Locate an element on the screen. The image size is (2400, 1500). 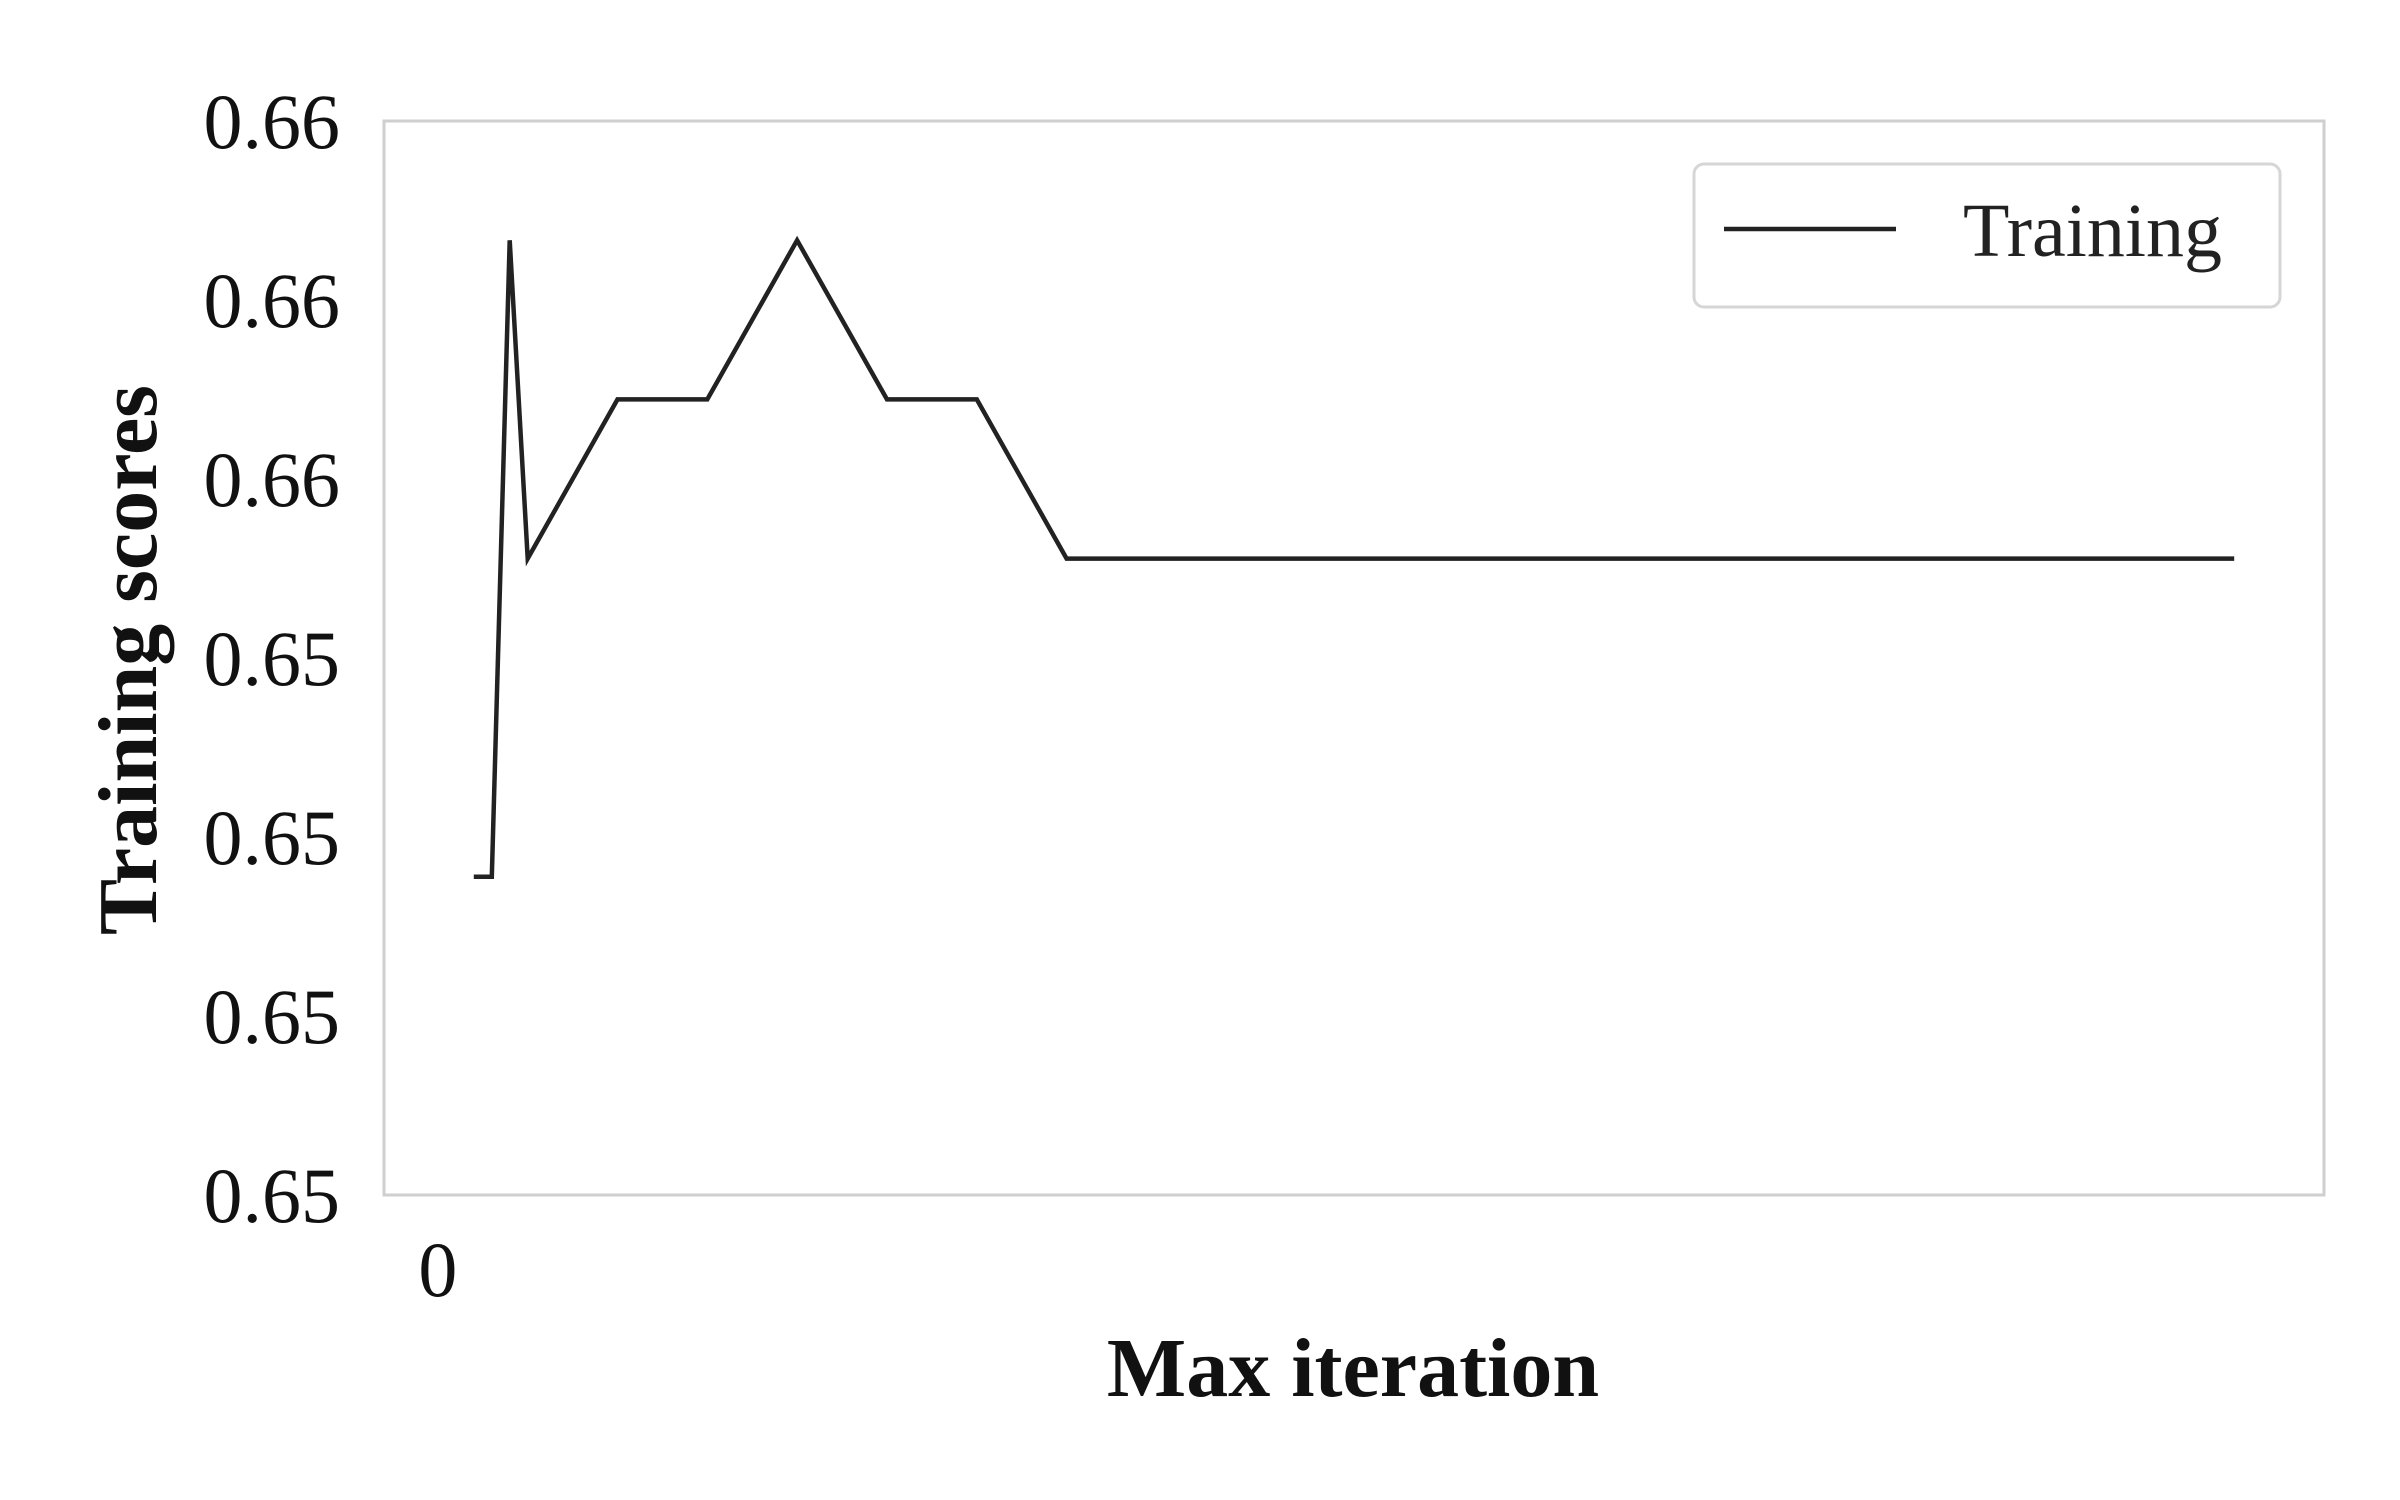
legend: Training is located at coordinates (1987, 235).